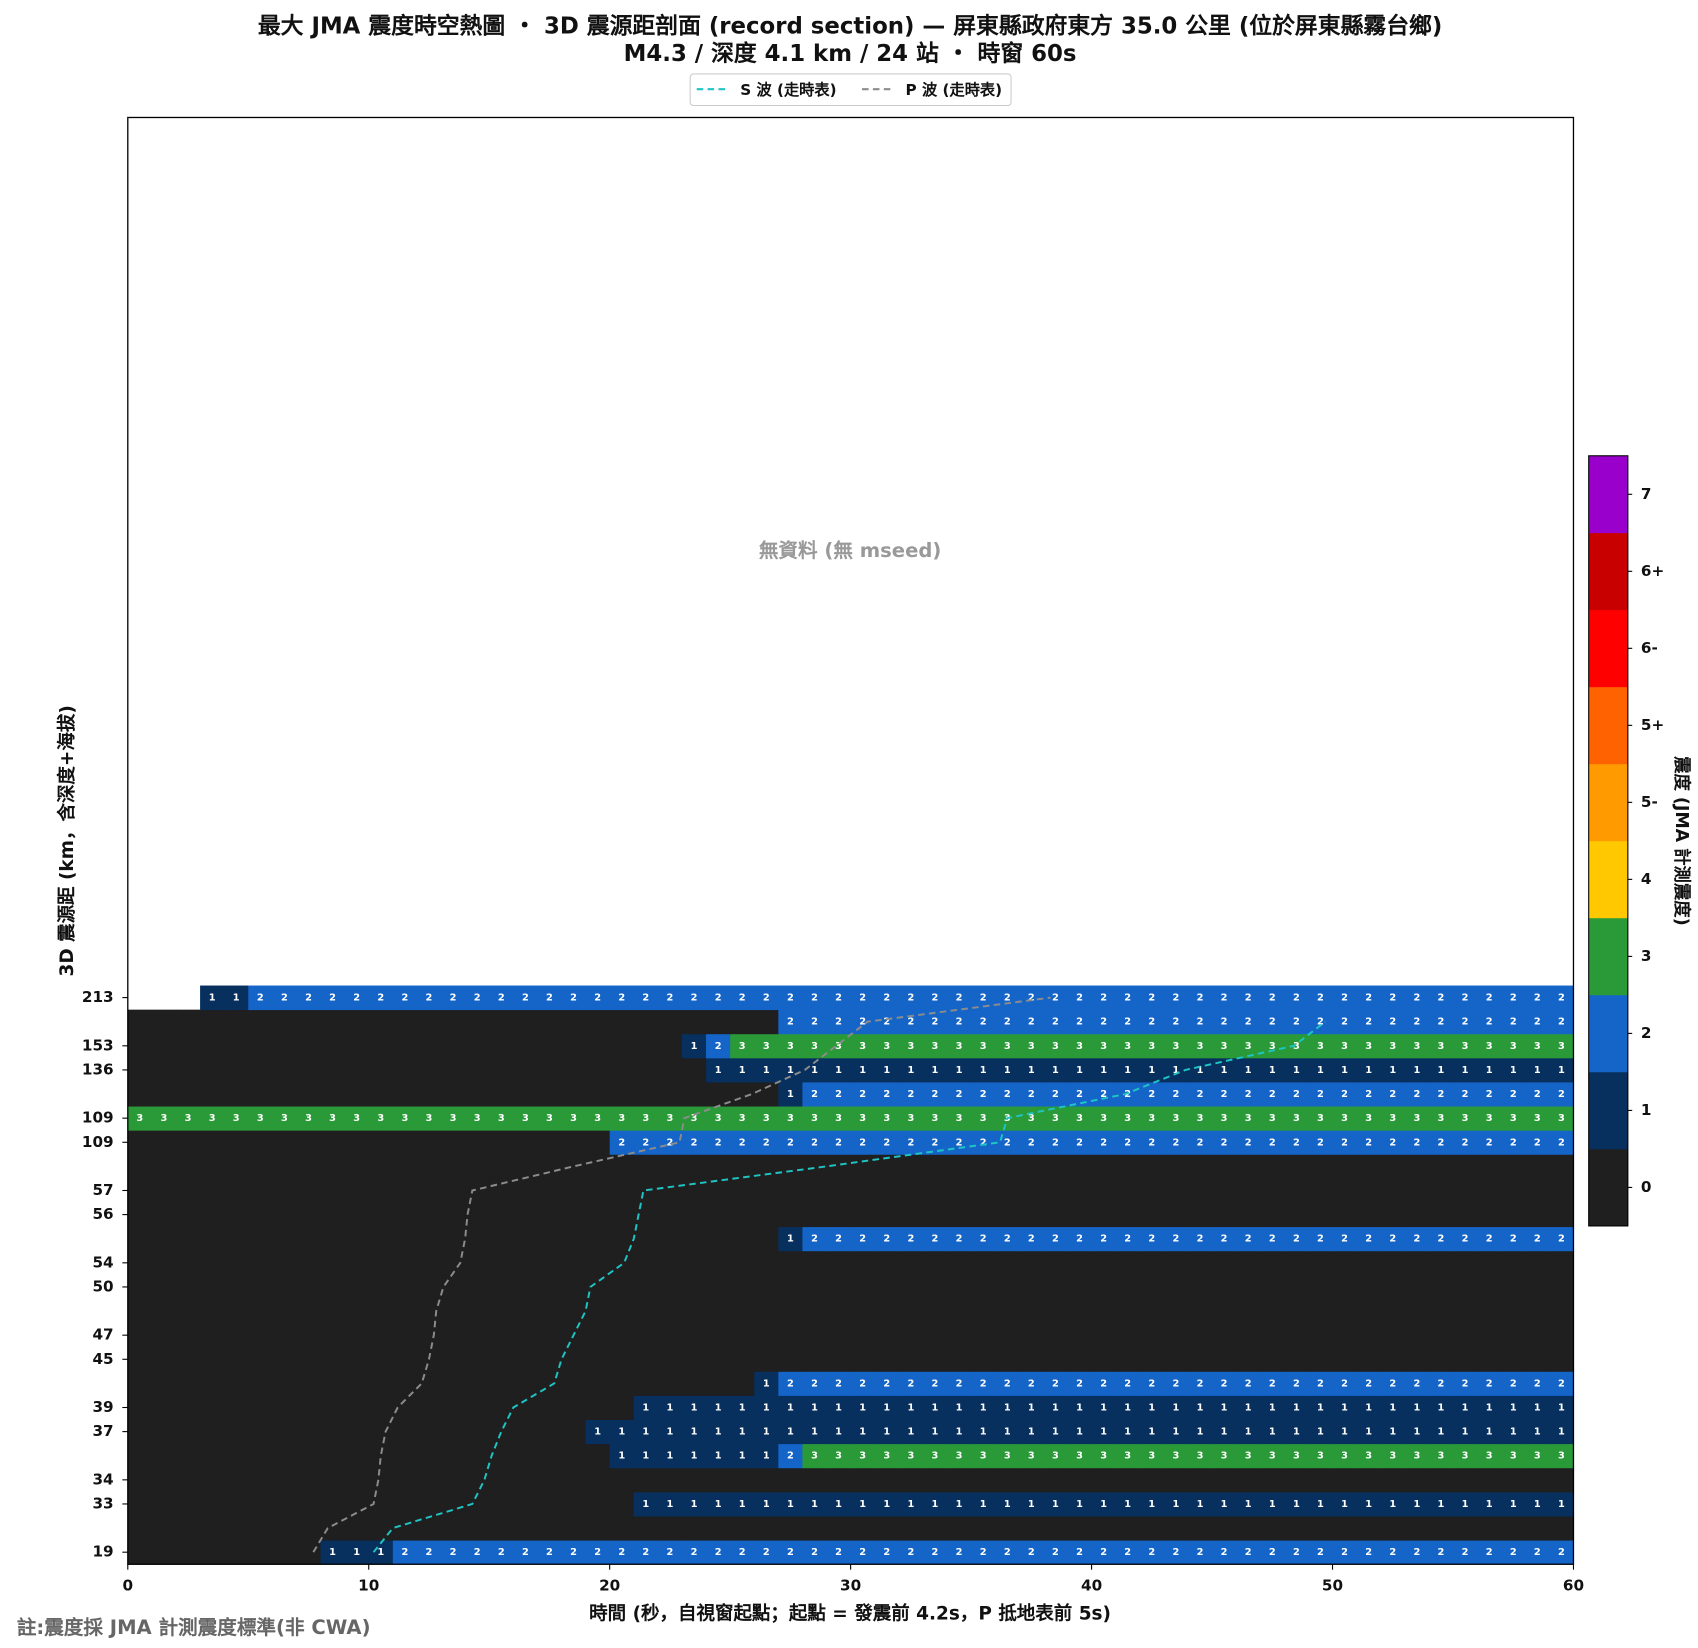  What do you see at coordinates (102, 1479) in the screenshot?
I see `y-tick-label: 34` at bounding box center [102, 1479].